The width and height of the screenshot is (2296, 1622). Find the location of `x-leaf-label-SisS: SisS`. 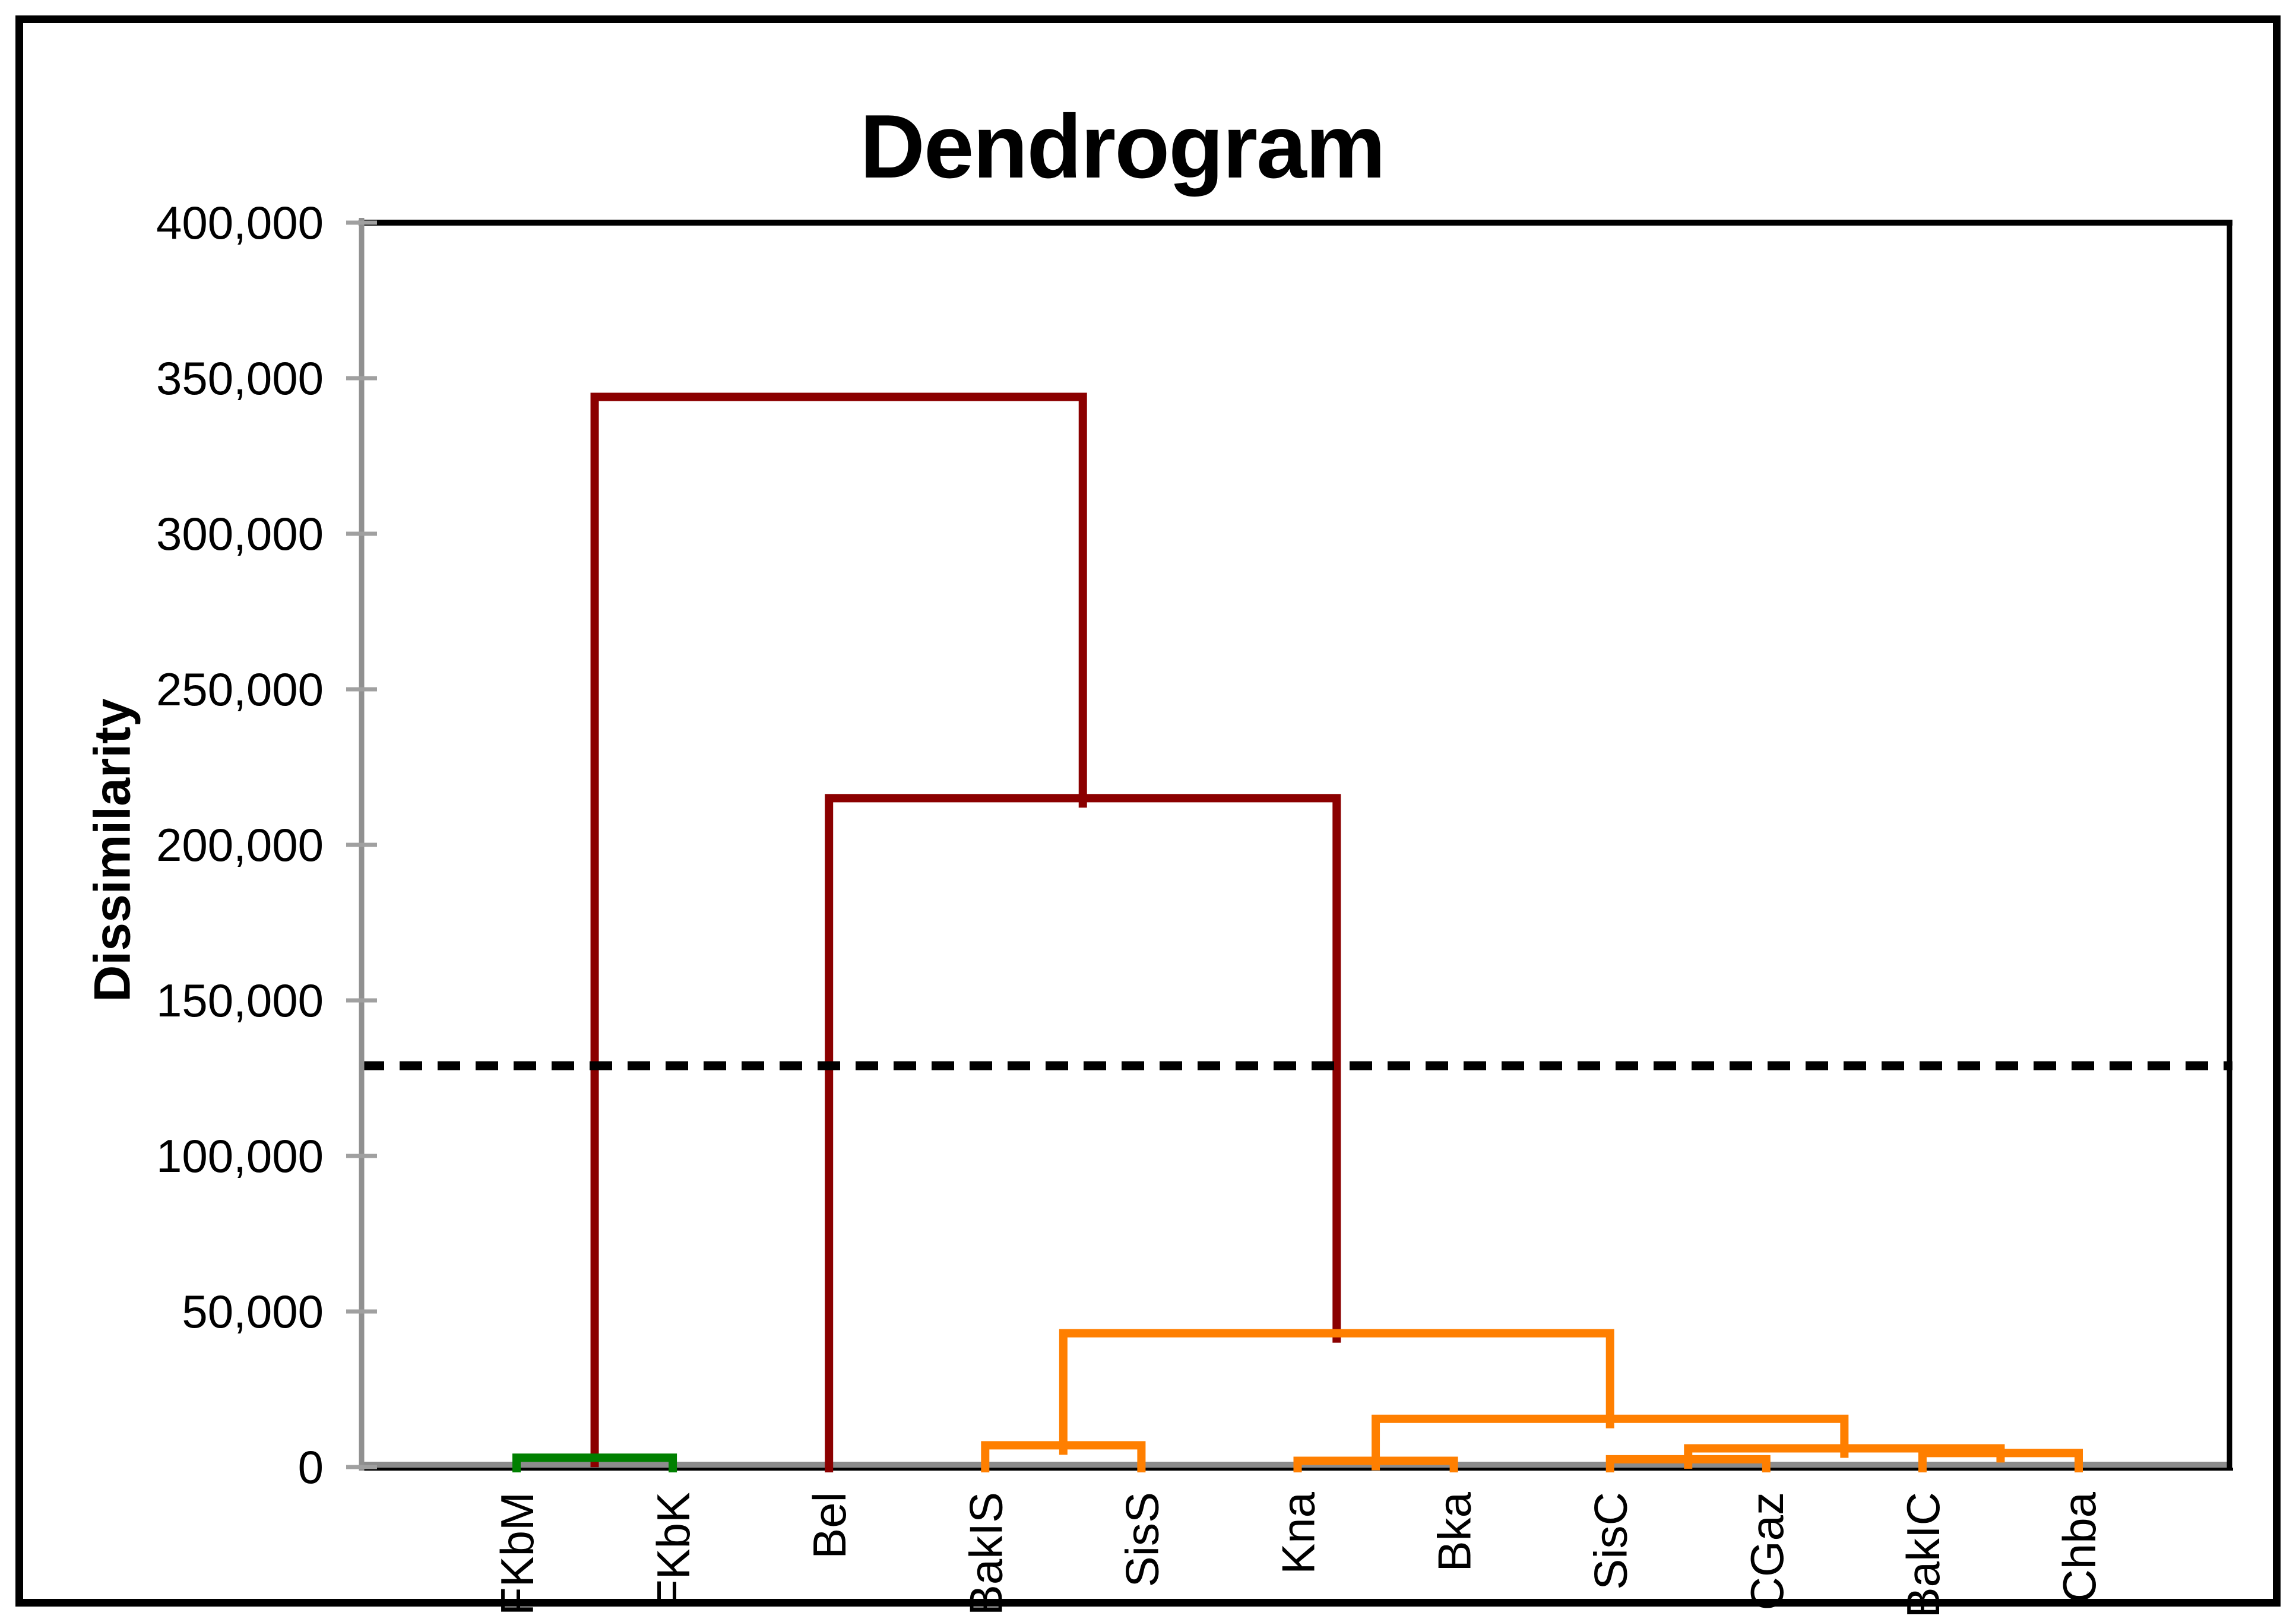

x-leaf-label-SisS: SisS is located at coordinates (1142, 1539).